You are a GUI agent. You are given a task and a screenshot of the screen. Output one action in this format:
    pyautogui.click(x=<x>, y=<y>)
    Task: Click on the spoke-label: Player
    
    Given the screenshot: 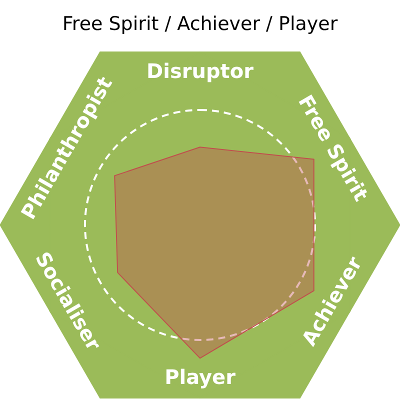 What is the action you would take?
    pyautogui.click(x=200, y=377)
    